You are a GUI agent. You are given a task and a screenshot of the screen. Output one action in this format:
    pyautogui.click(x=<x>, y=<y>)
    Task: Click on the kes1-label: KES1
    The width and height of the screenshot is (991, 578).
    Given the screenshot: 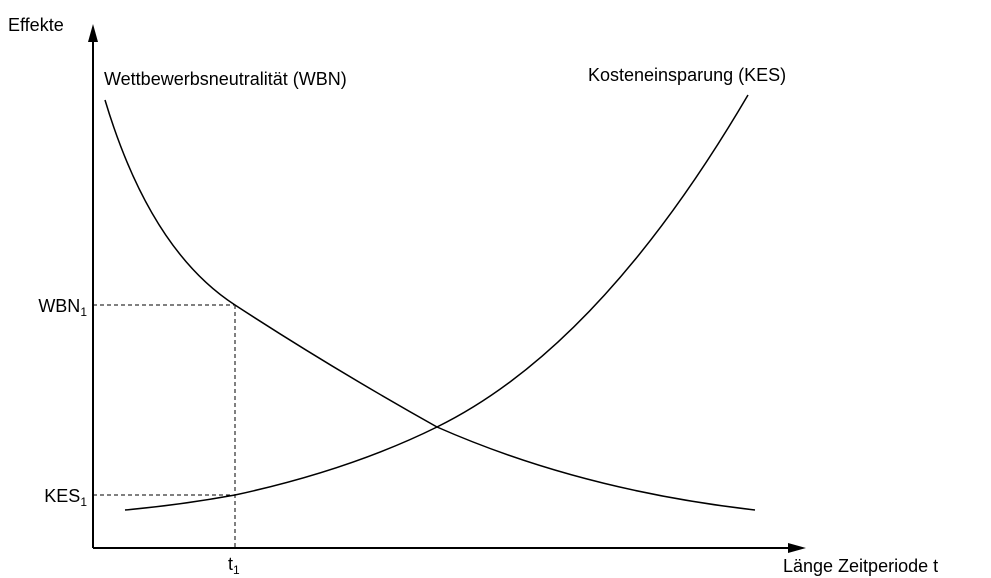 What is the action you would take?
    pyautogui.click(x=65, y=497)
    